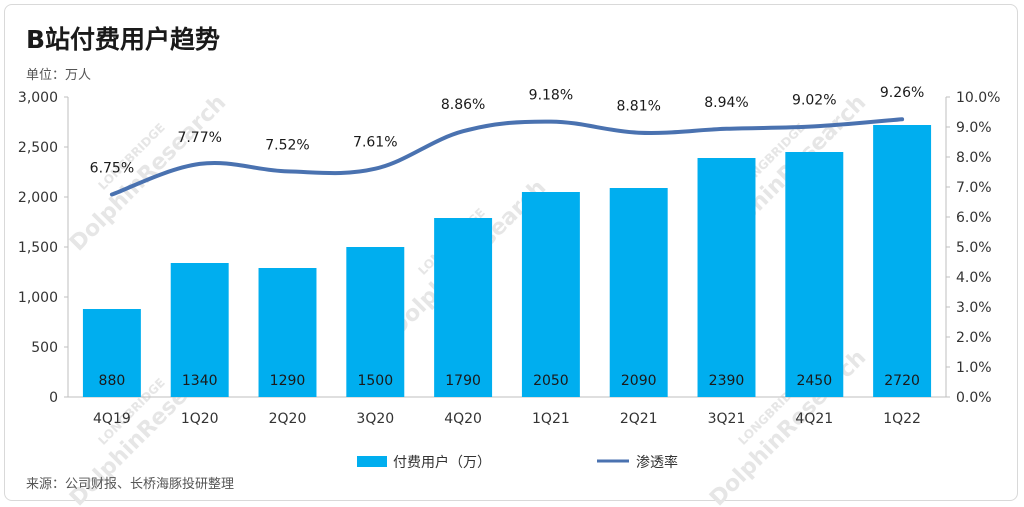 This screenshot has width=1024, height=507. Describe the element at coordinates (517, 462) in the screenshot. I see `legend: 付费用户（万） 渗透率` at that location.